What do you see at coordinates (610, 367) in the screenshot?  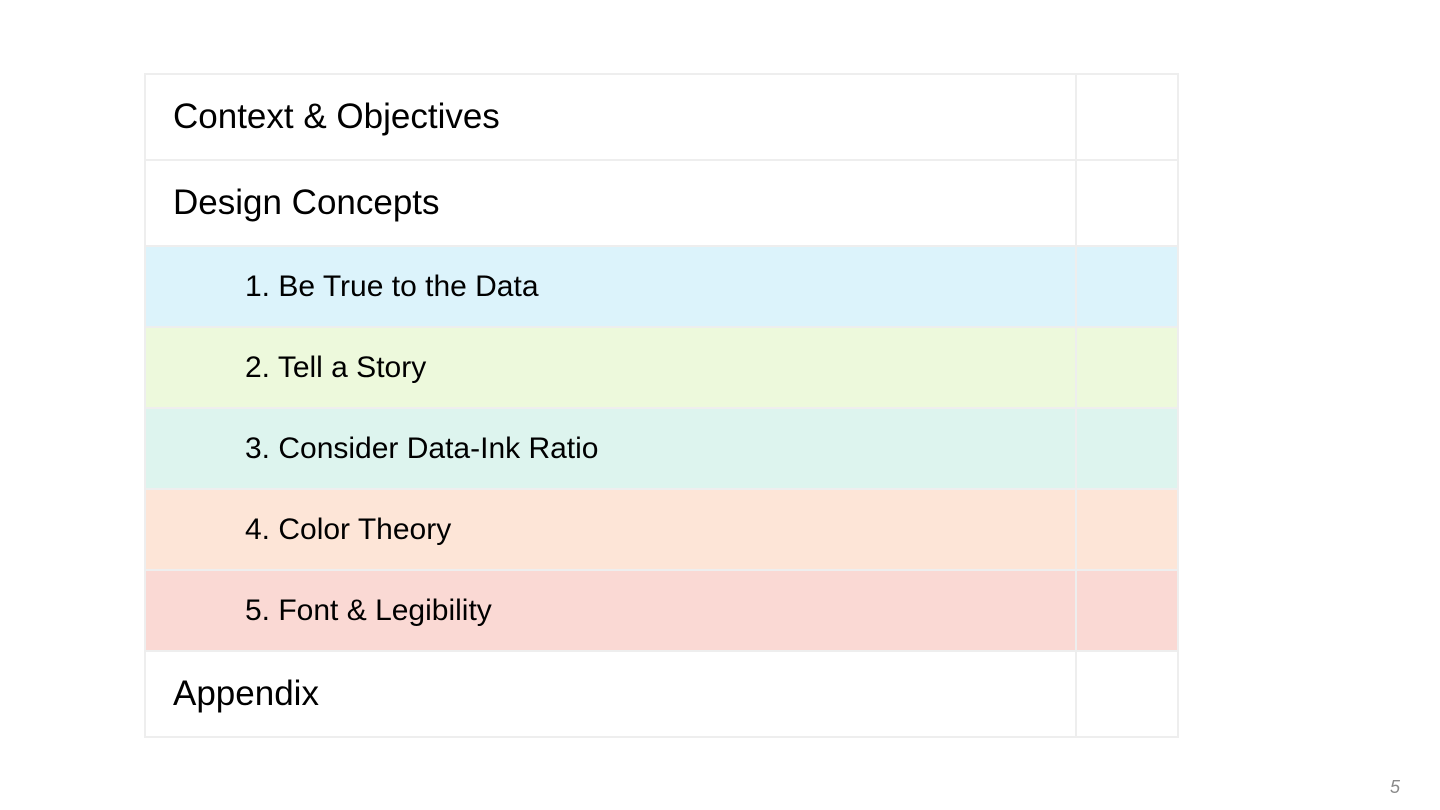 I see `agenda-subitem-label: 2. Tell a Story` at bounding box center [610, 367].